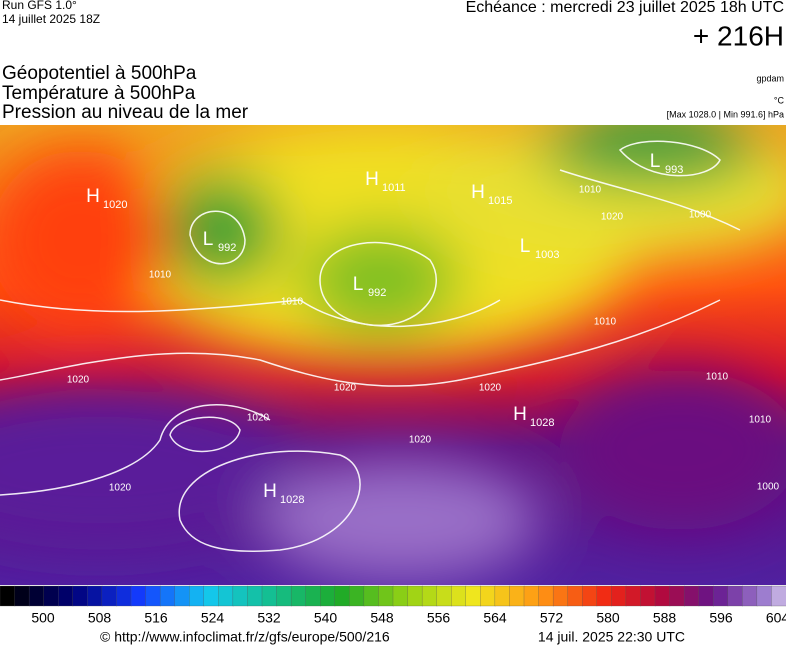 This screenshot has width=786, height=653. I want to click on colorbar-label: 524, so click(213, 618).